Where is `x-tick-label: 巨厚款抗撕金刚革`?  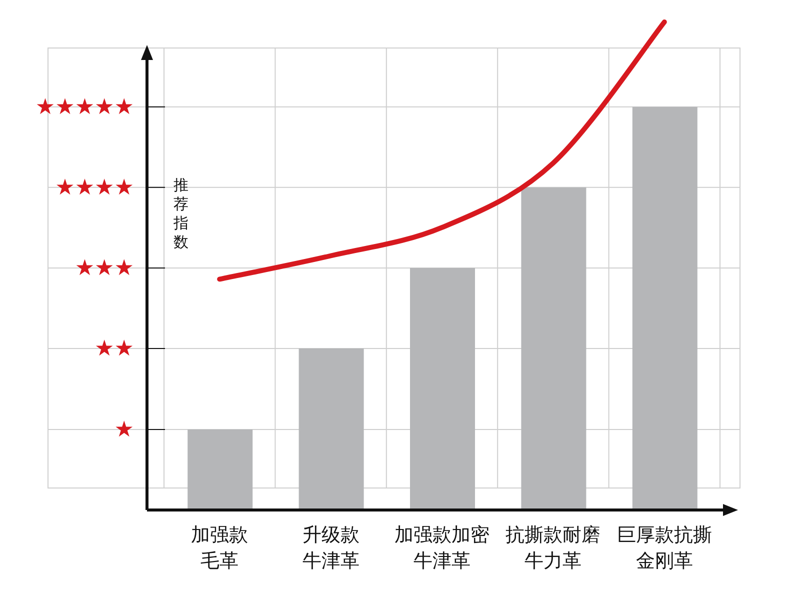 x-tick-label: 巨厚款抗撕金刚革 is located at coordinates (664, 548).